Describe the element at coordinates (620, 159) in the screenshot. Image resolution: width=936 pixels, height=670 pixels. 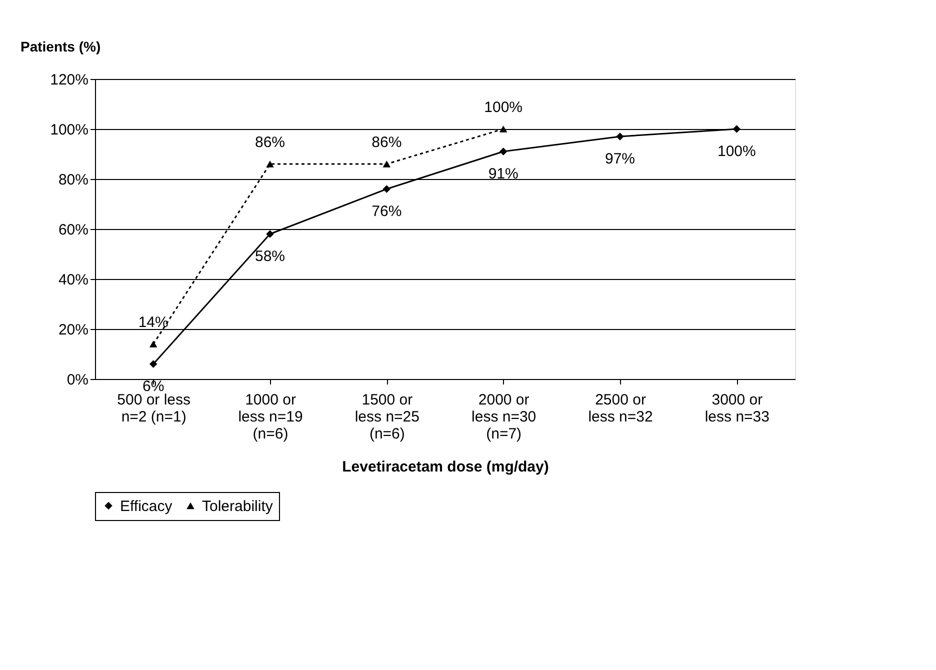
I see `data-label: 97%` at that location.